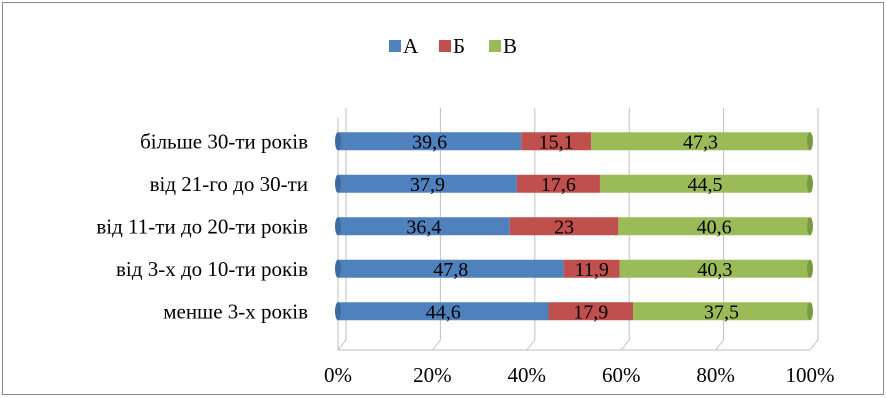 This screenshot has height=398, width=887. What do you see at coordinates (229, 184) in the screenshot?
I see `category-label: від 21-го до 30-ти` at bounding box center [229, 184].